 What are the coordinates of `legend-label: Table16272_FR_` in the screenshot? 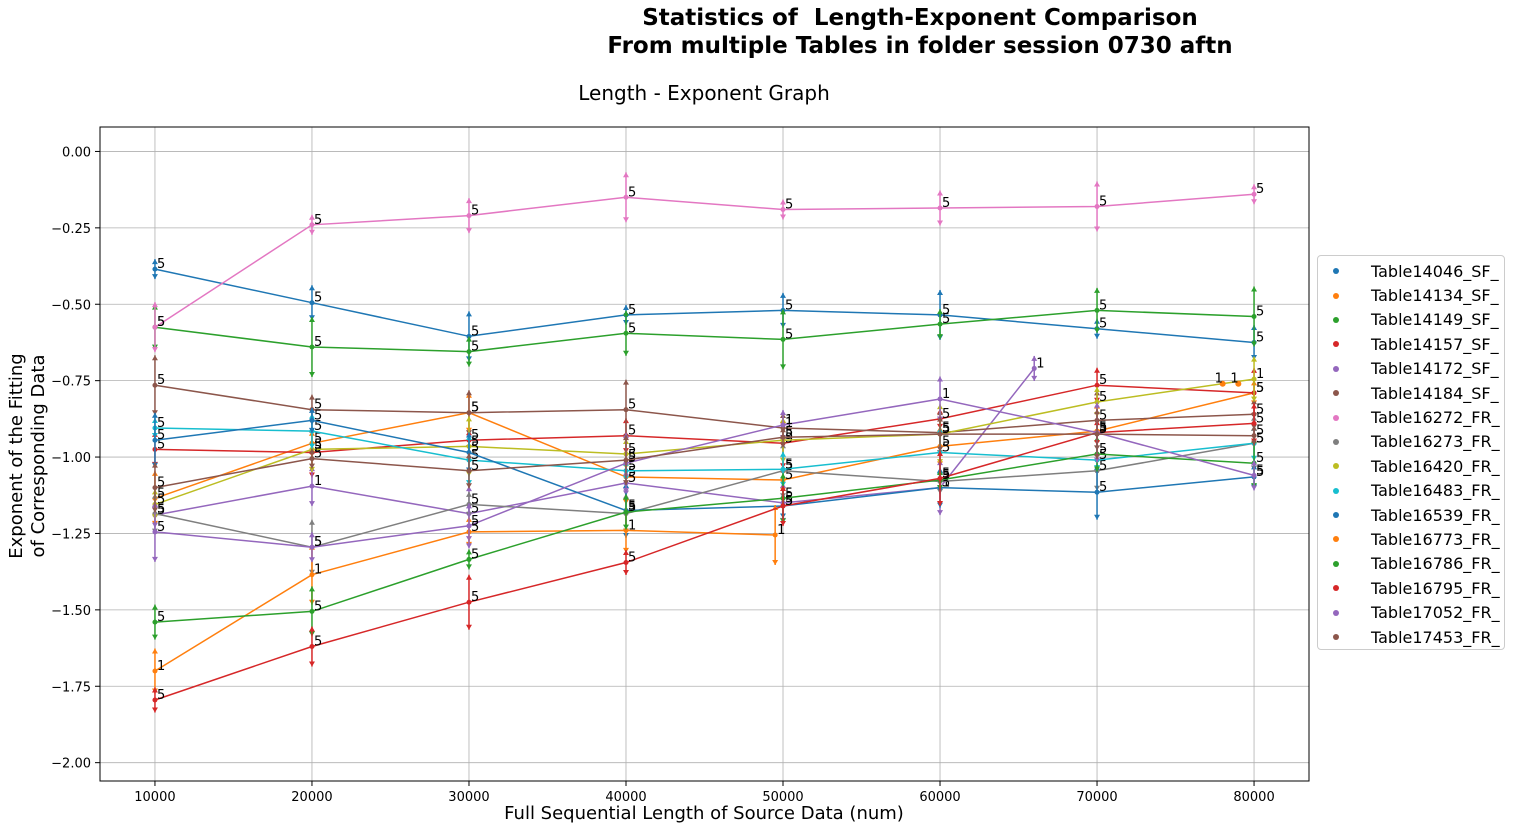 It's located at (1435, 418).